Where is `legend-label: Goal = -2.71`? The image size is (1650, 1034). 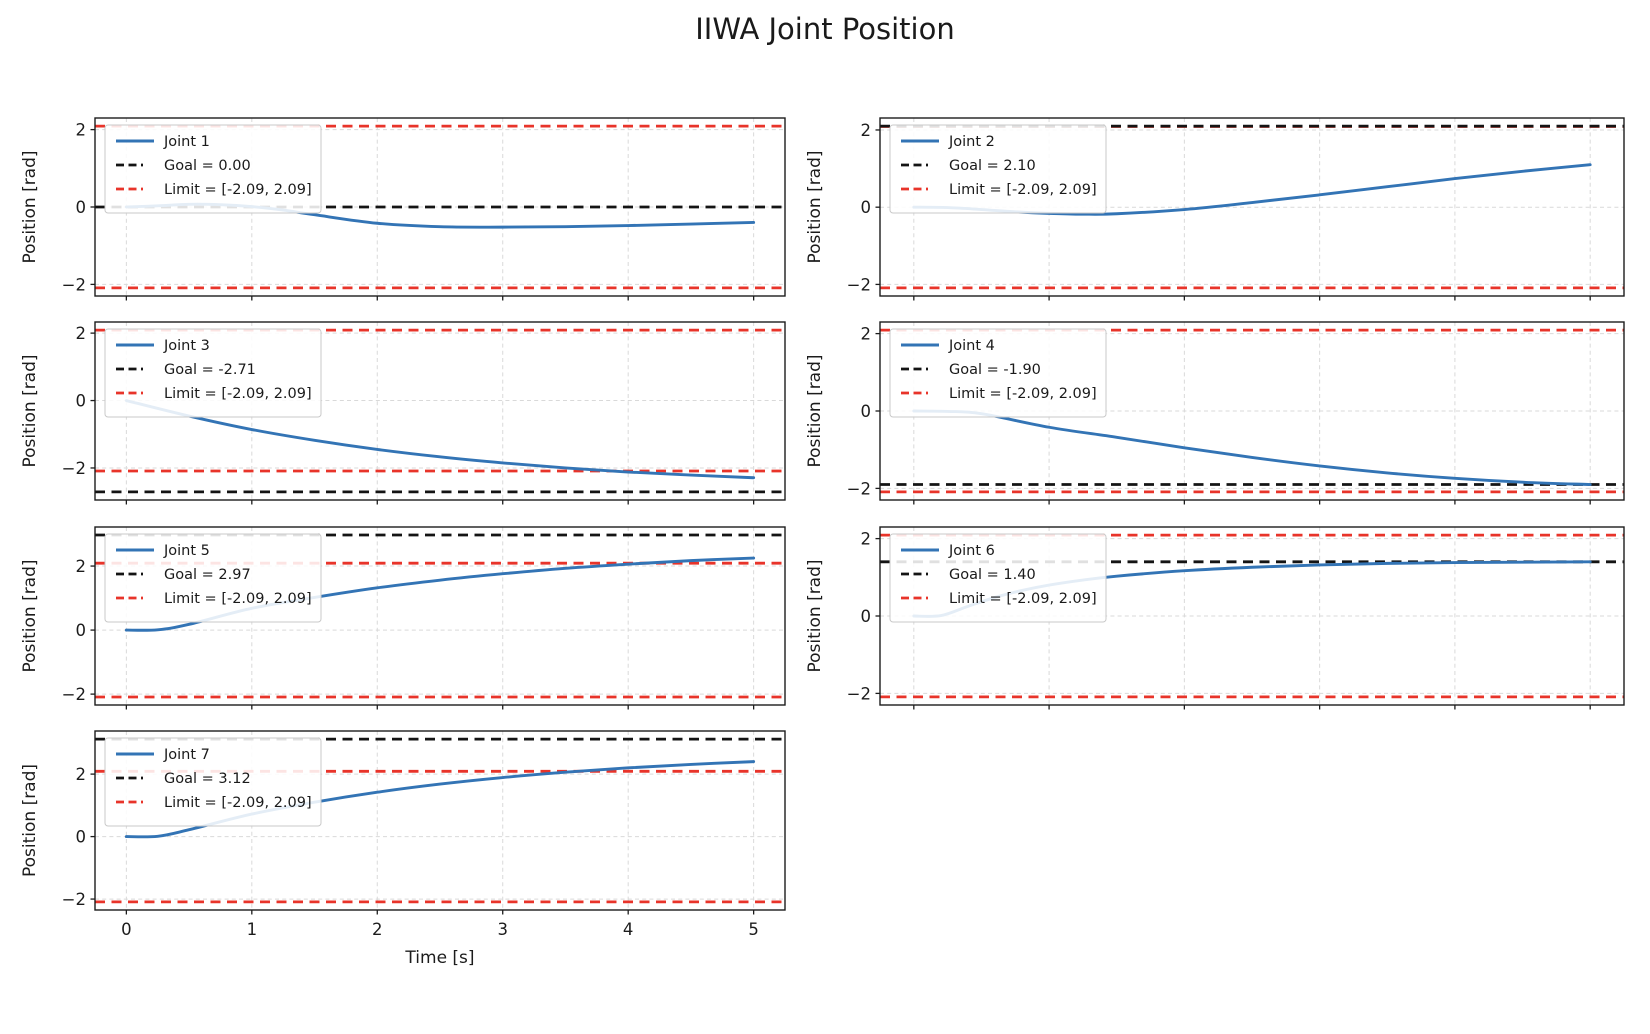 legend-label: Goal = -2.71 is located at coordinates (210, 370).